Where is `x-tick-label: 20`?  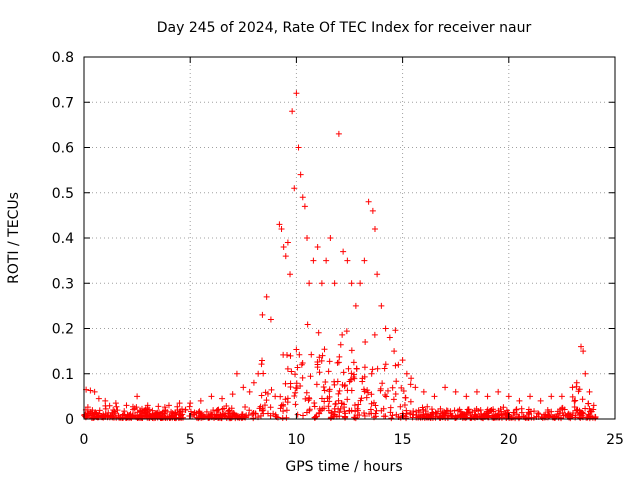
x-tick-label: 20 is located at coordinates (509, 440).